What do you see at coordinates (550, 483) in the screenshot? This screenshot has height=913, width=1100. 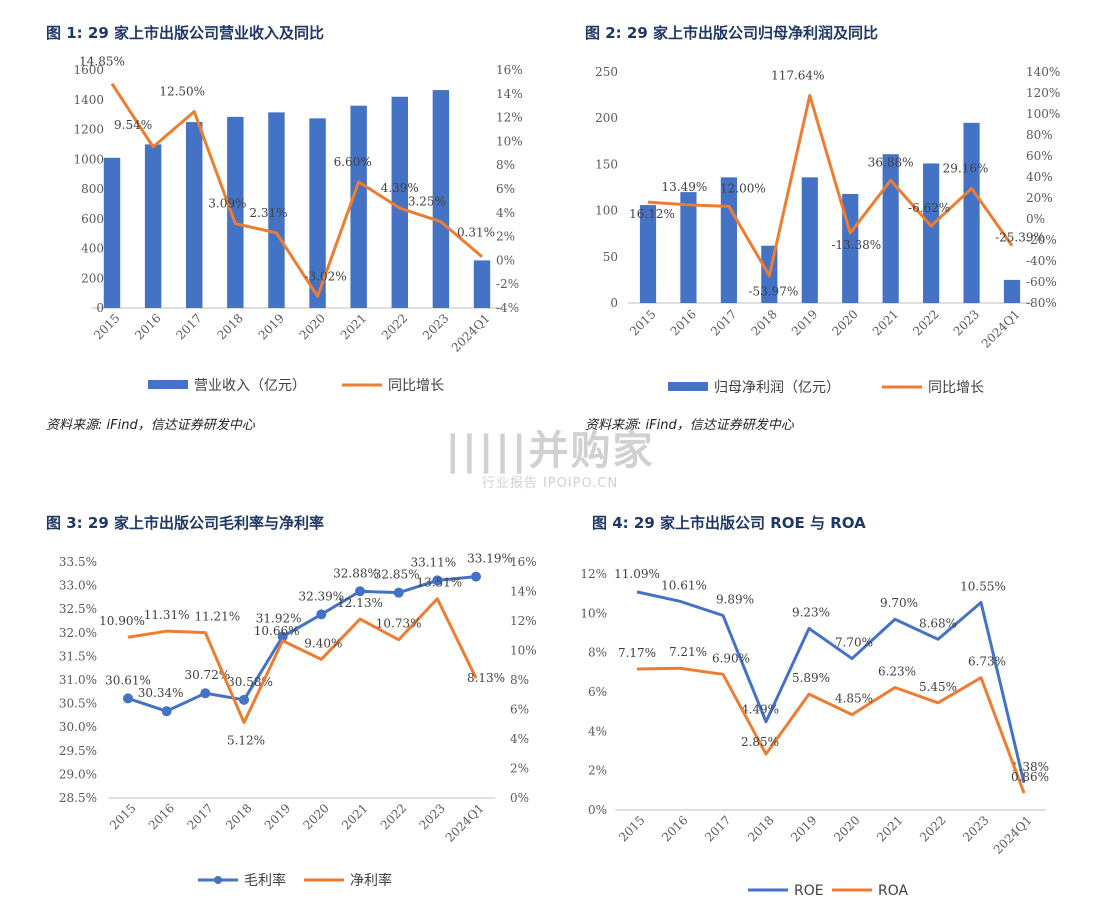 I see `watermark-sub: 行业报告 IPOIPO.CN` at bounding box center [550, 483].